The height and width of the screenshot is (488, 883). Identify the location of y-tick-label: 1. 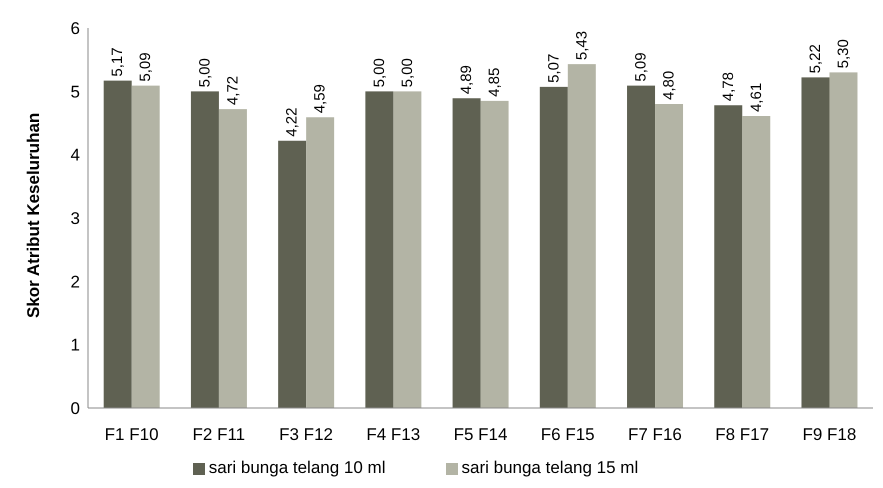
(75, 345).